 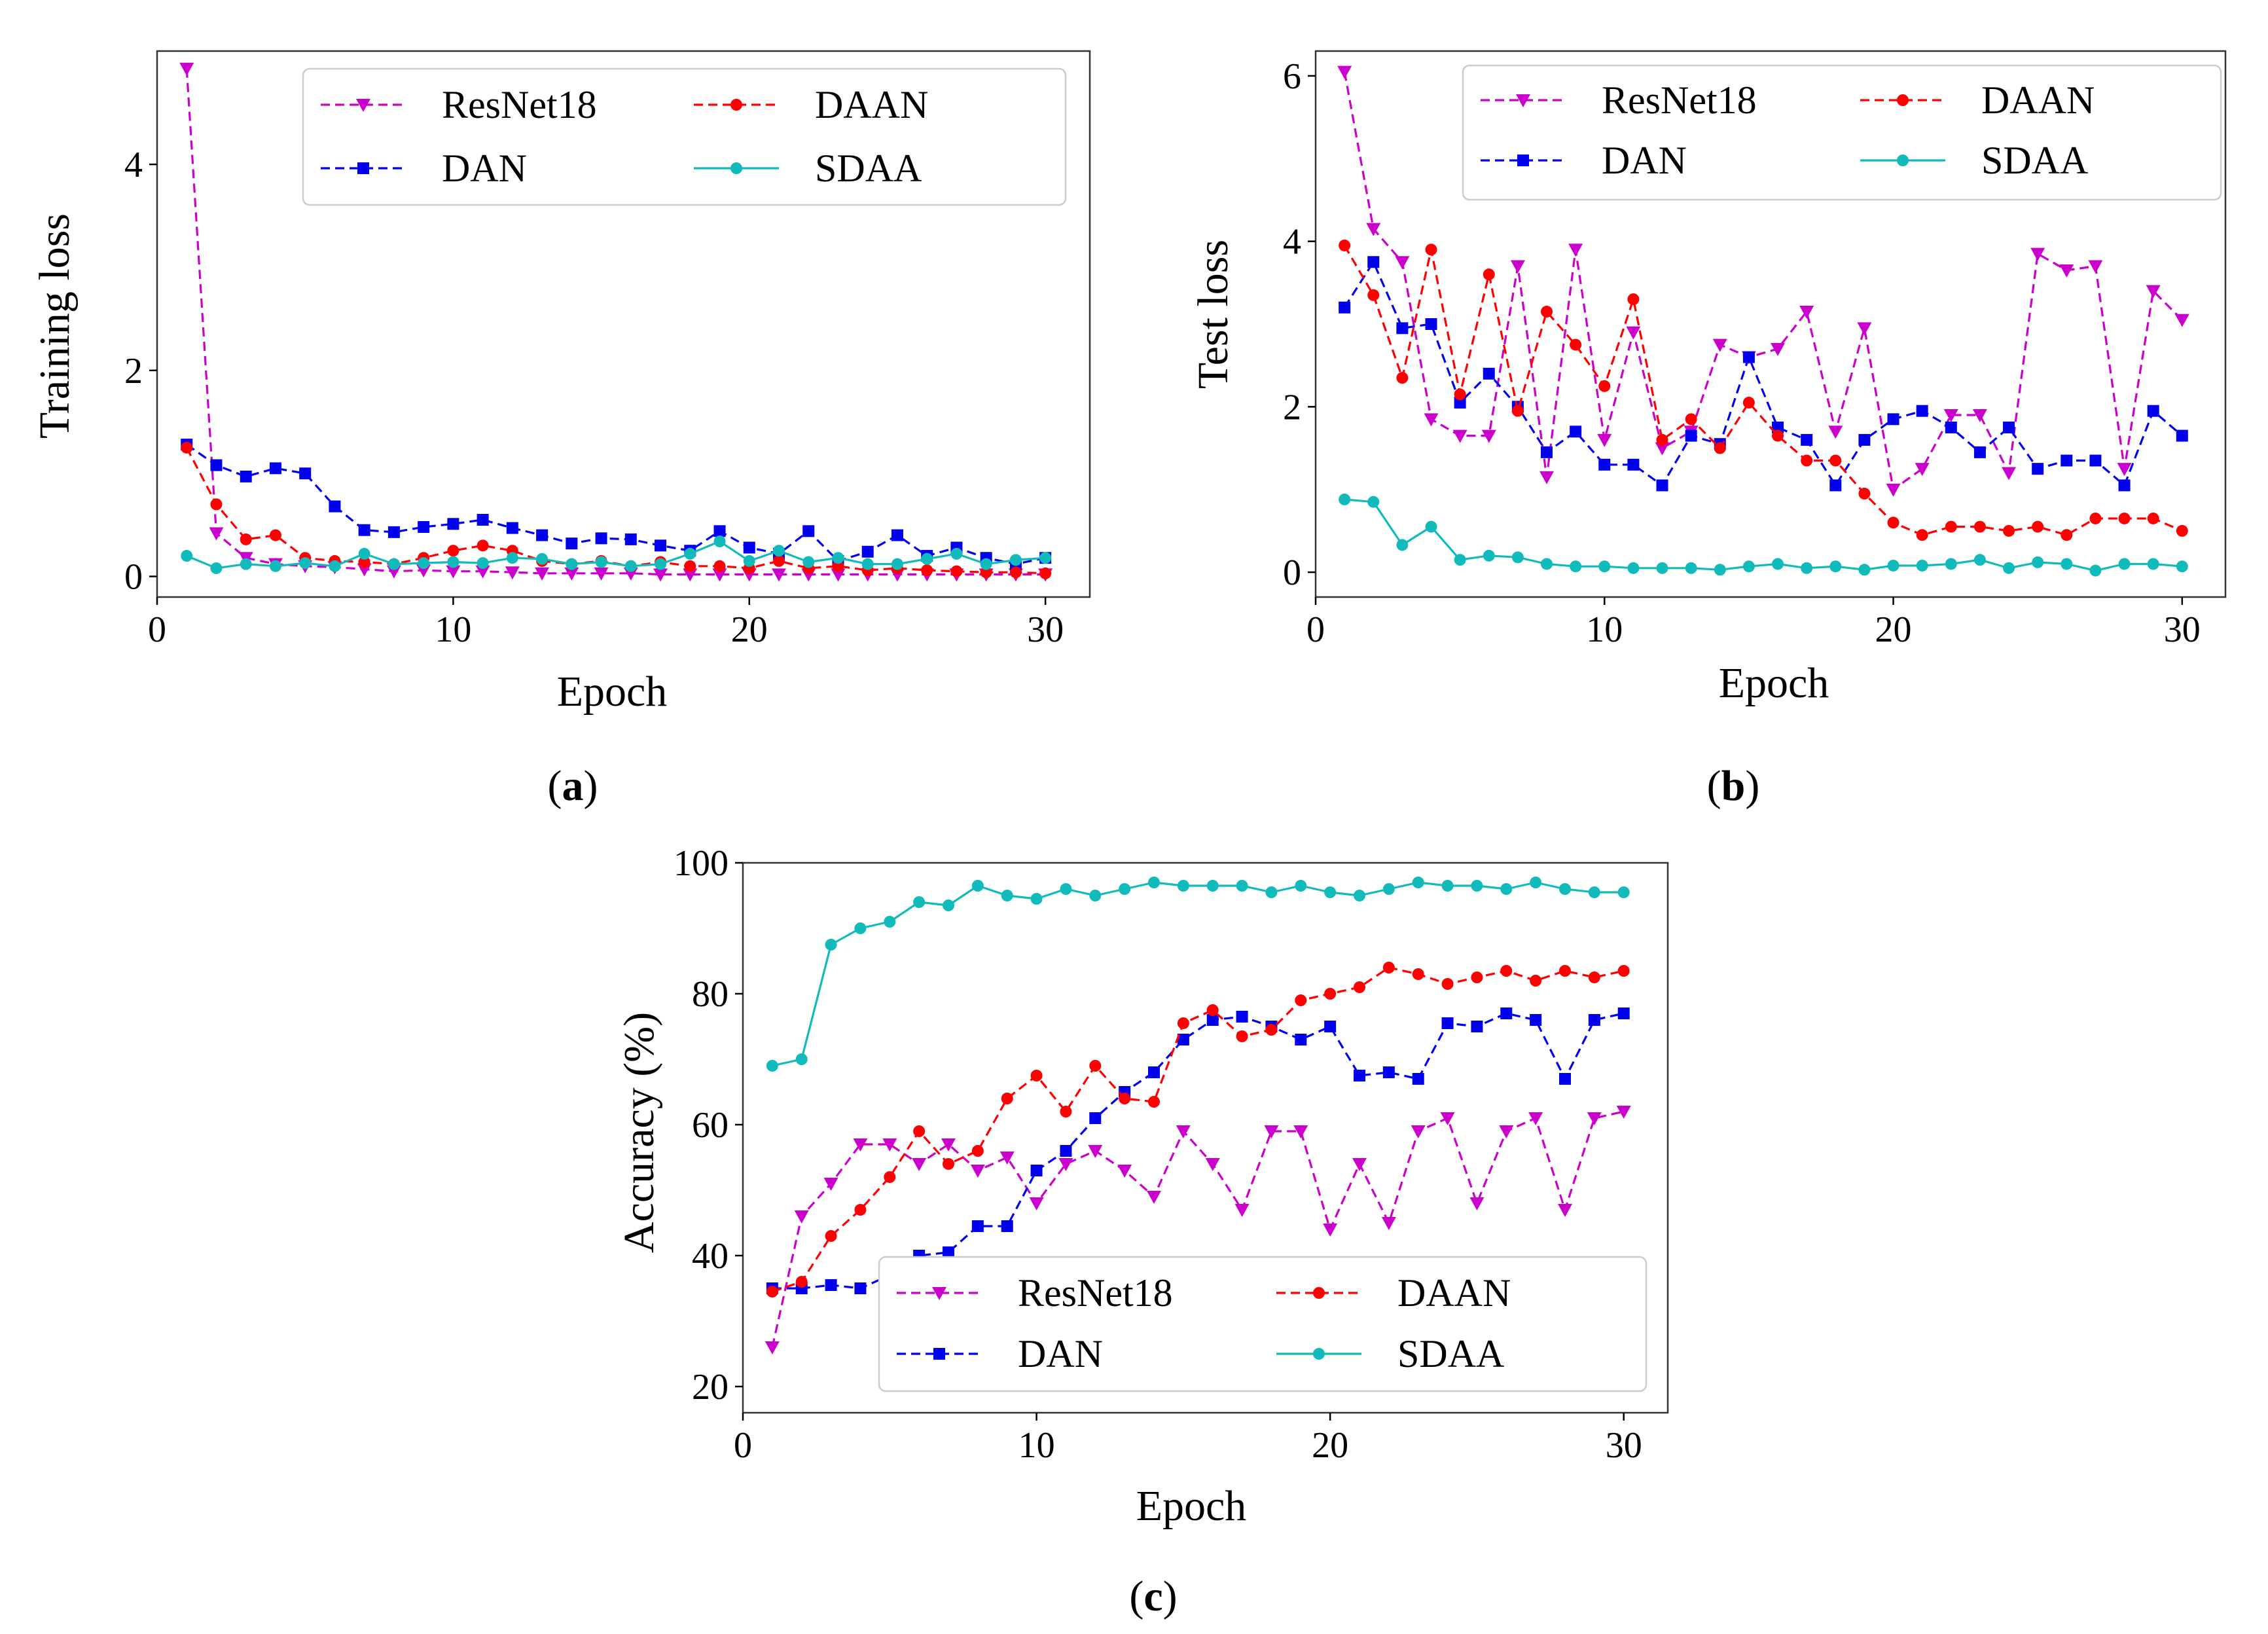 What do you see at coordinates (623, 324) in the screenshot?
I see `plot-frame-a` at bounding box center [623, 324].